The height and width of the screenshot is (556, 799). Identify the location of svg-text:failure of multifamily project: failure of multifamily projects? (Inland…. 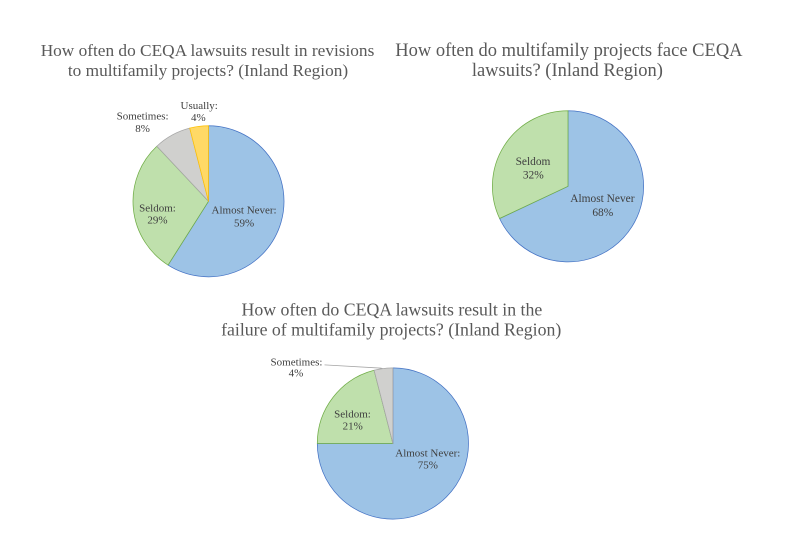
(391, 330).